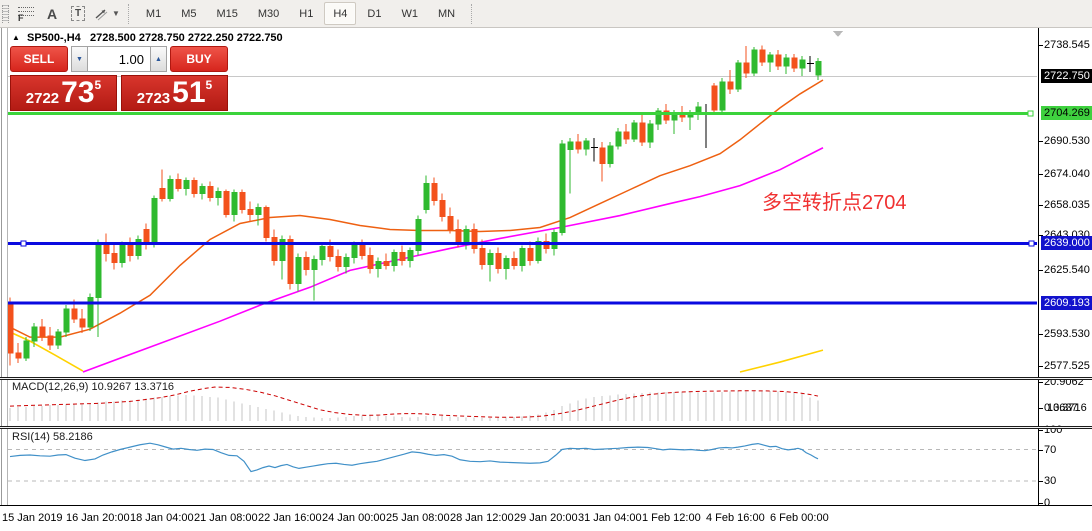  What do you see at coordinates (158, 59) in the screenshot?
I see `volume-increase-button: ▲` at bounding box center [158, 59].